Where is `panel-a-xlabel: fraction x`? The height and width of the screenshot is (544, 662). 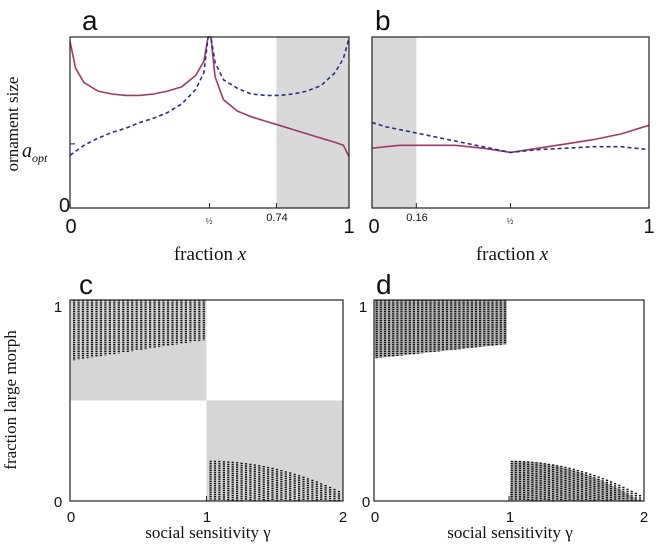 panel-a-xlabel: fraction x is located at coordinates (210, 254).